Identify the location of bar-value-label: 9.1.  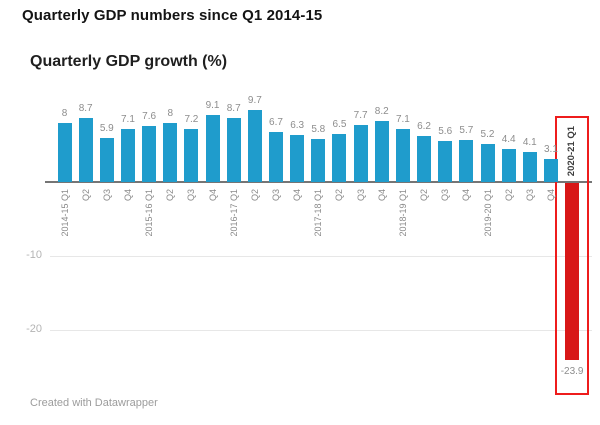
(212, 105).